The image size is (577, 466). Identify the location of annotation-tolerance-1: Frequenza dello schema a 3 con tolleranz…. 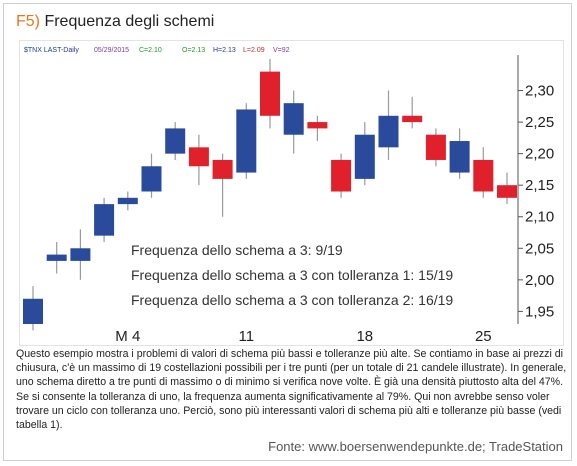
(292, 275).